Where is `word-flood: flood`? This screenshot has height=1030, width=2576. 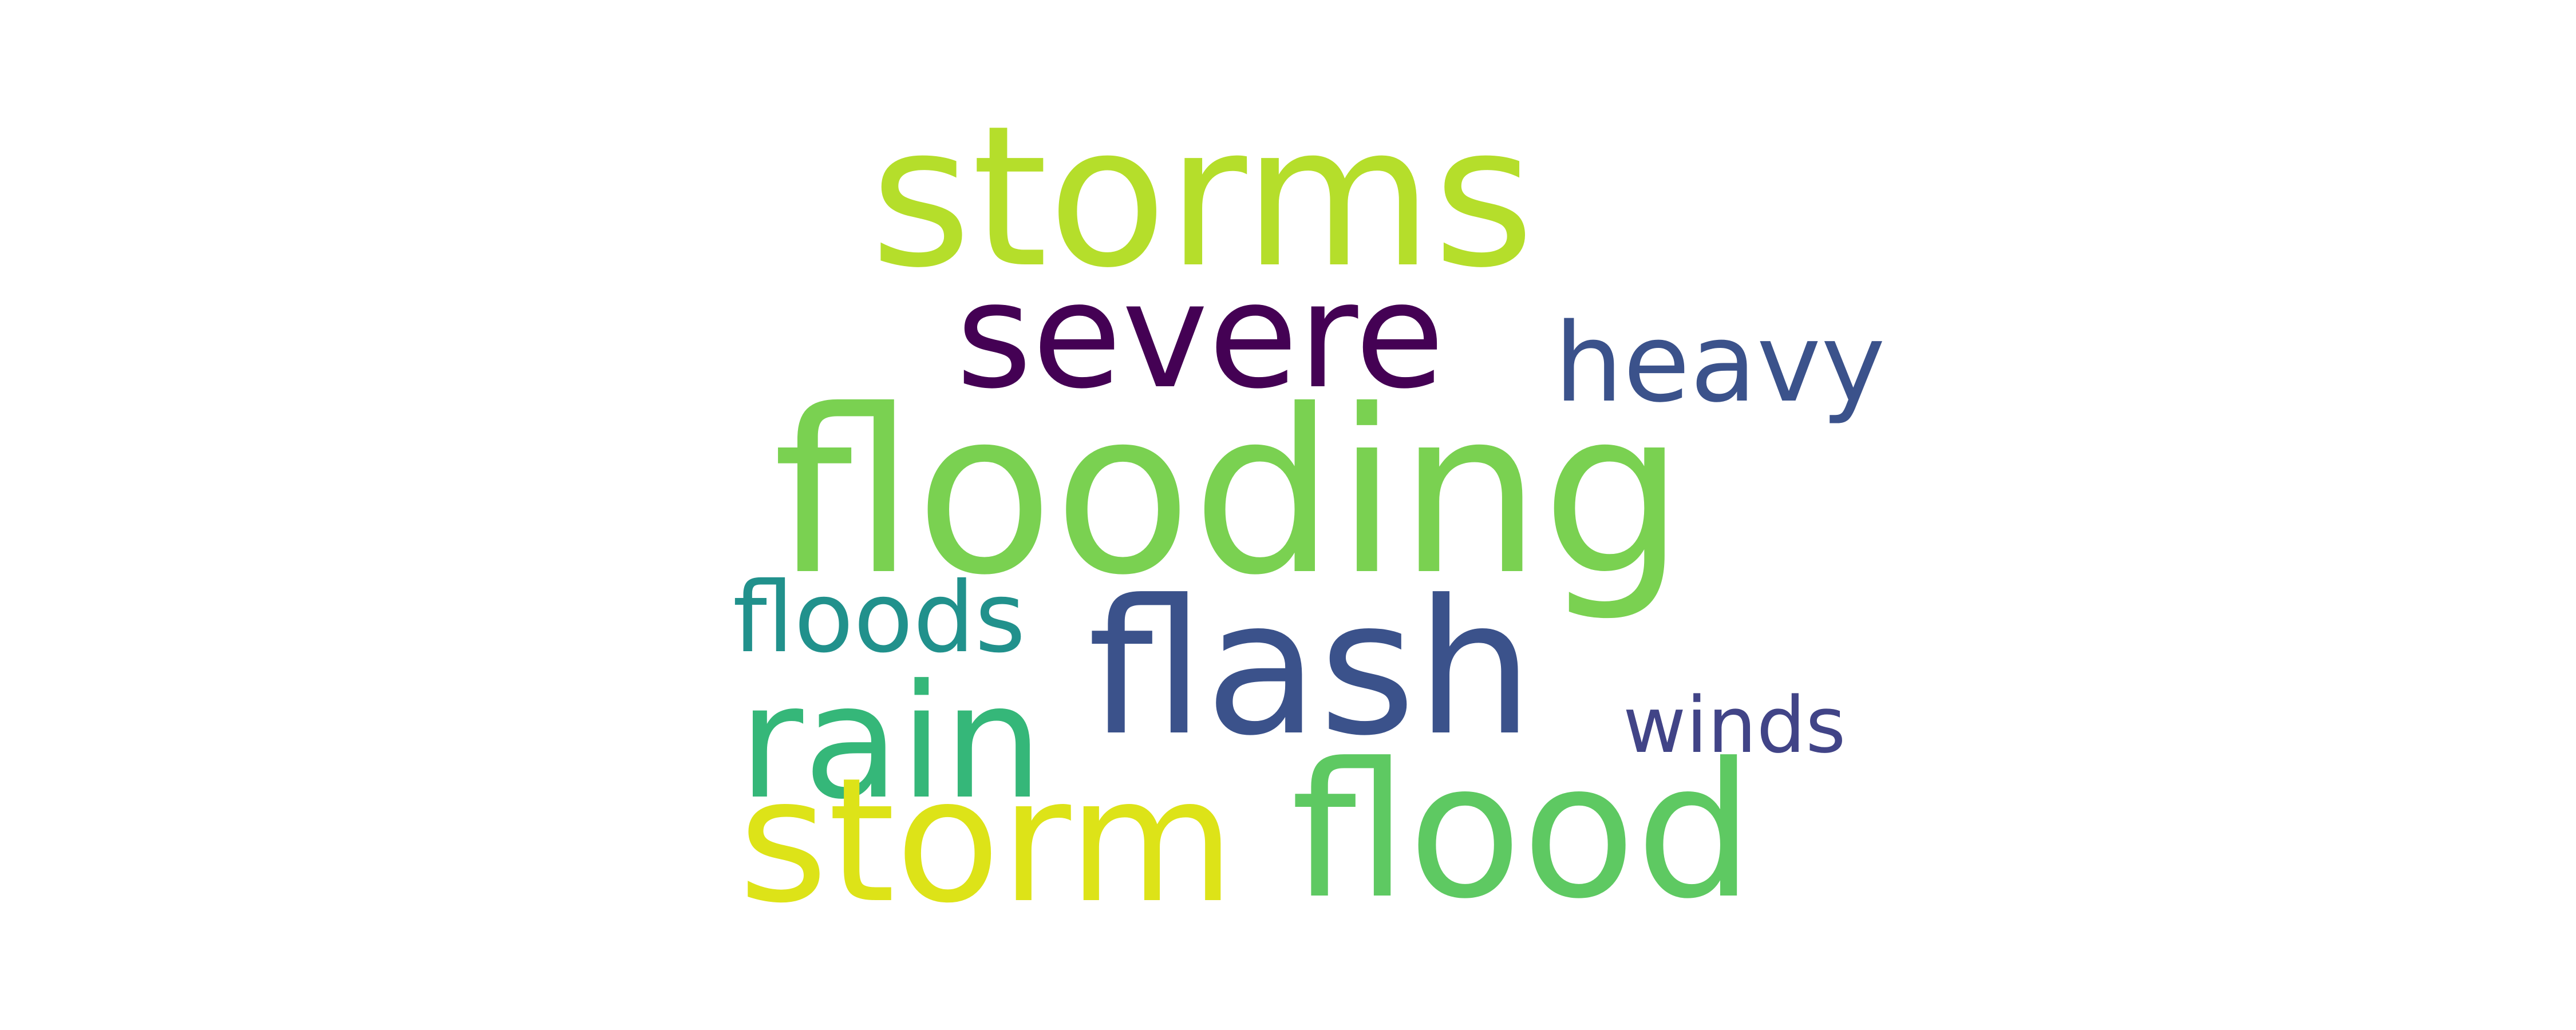 word-flood: flood is located at coordinates (1522, 831).